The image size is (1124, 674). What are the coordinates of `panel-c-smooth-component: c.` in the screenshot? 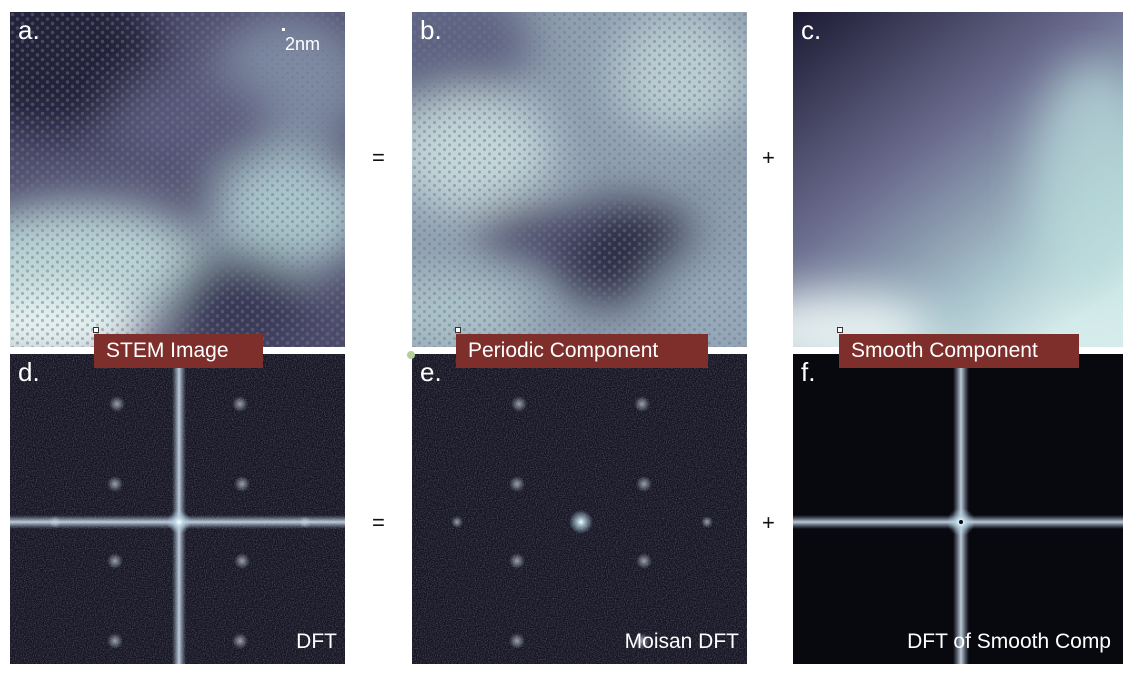 It's located at (958, 179).